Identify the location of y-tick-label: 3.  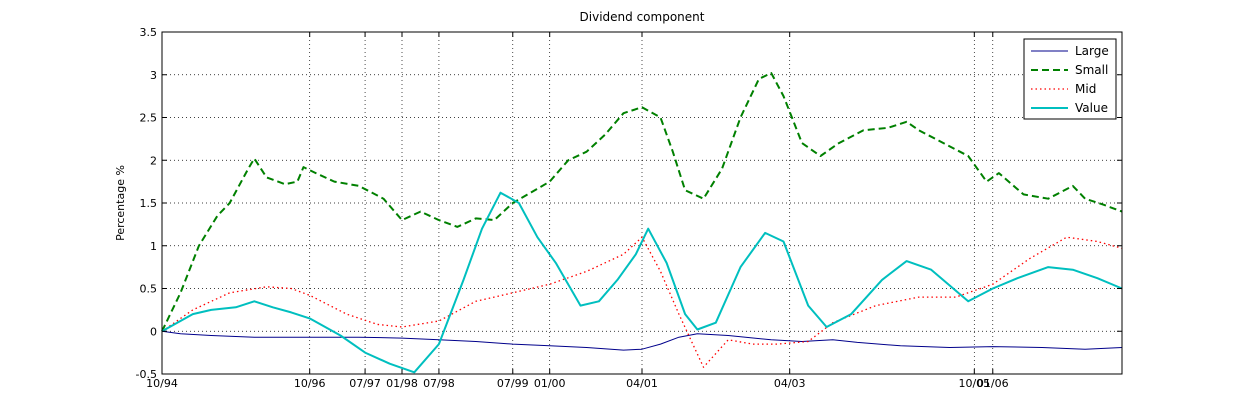
(153, 75).